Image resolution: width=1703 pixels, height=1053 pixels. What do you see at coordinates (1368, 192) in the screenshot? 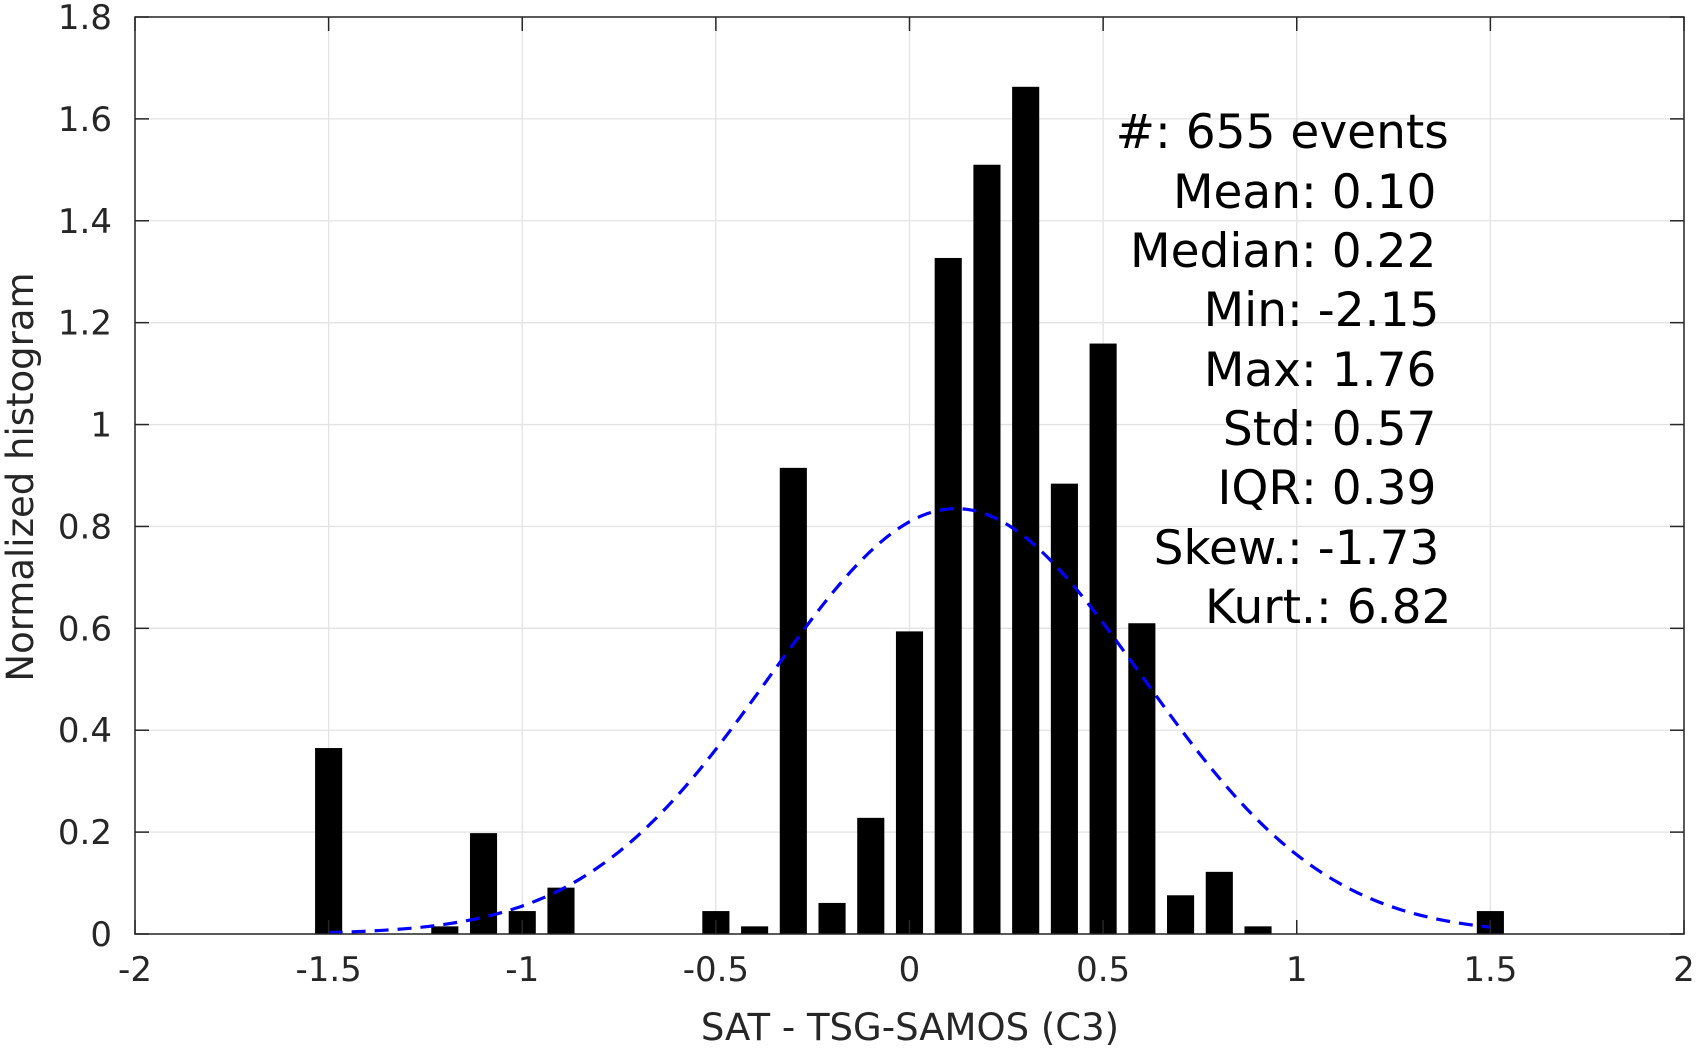
I see `stats-value: : 0.10` at bounding box center [1368, 192].